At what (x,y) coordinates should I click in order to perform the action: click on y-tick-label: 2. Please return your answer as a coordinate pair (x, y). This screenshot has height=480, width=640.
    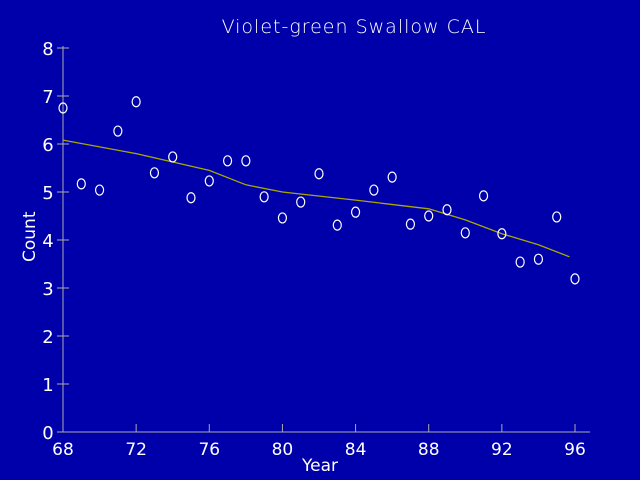
    Looking at the image, I should click on (47, 337).